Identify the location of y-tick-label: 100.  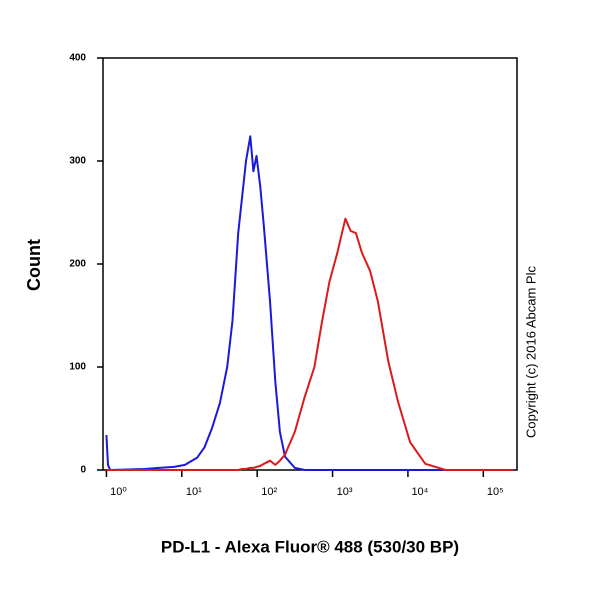
(77, 367).